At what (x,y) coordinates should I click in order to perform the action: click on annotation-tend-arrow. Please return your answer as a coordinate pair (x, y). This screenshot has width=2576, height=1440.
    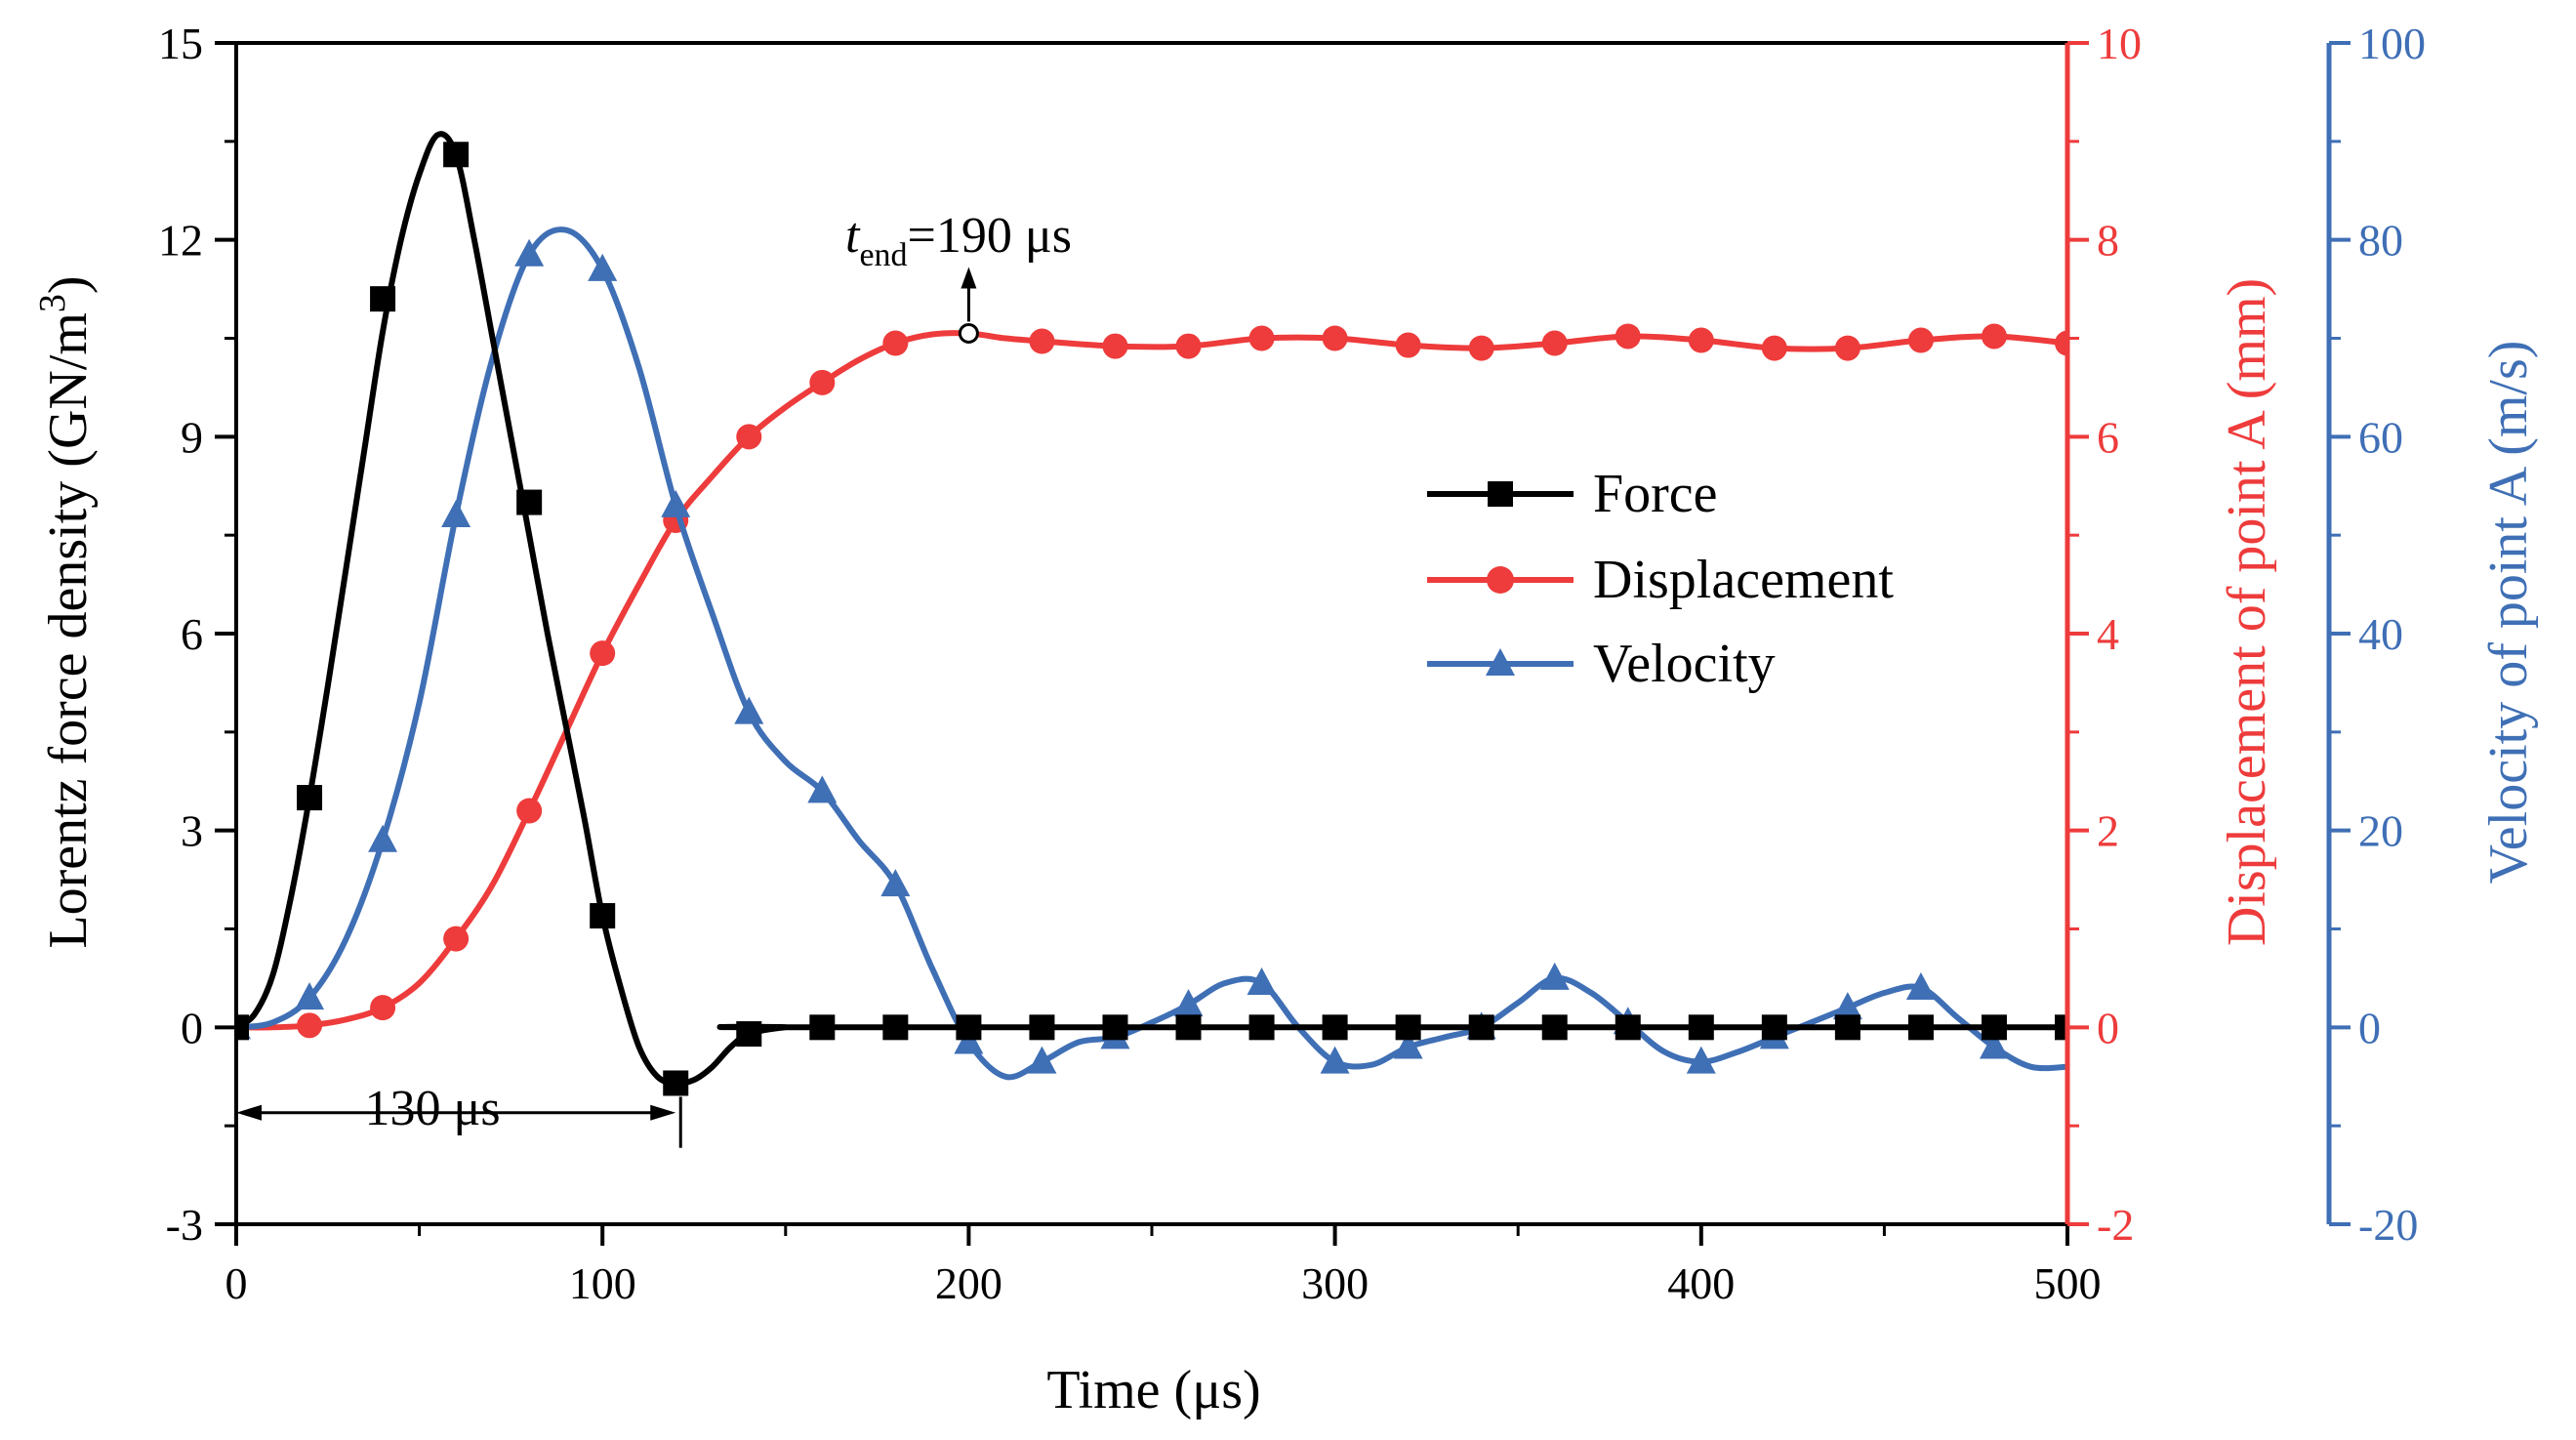
    Looking at the image, I should click on (968, 305).